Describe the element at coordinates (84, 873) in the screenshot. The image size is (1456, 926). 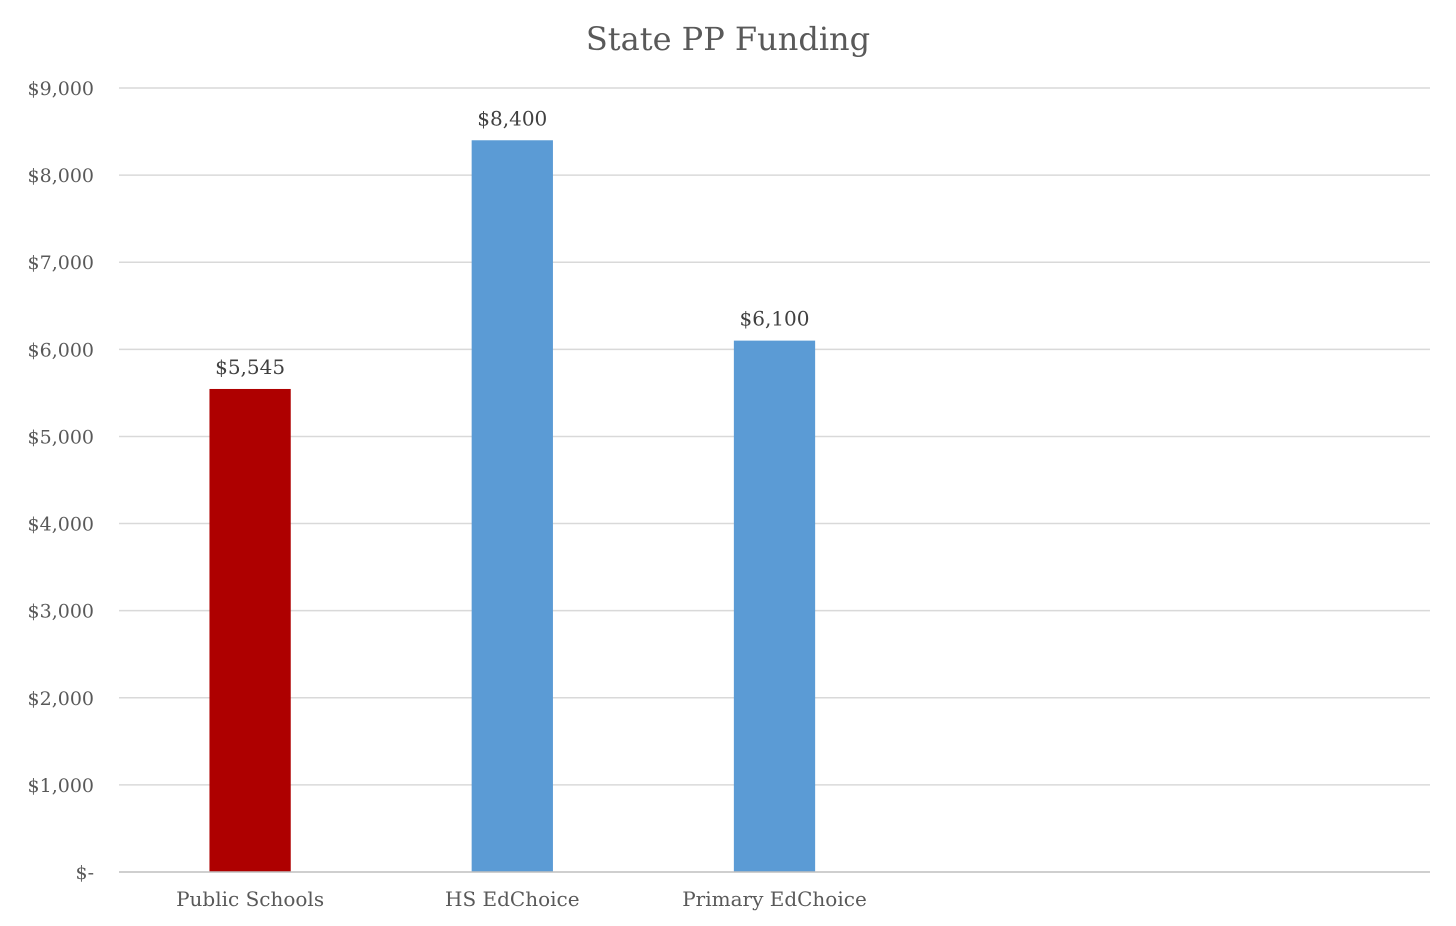
I see `y-tick-label: $-` at that location.